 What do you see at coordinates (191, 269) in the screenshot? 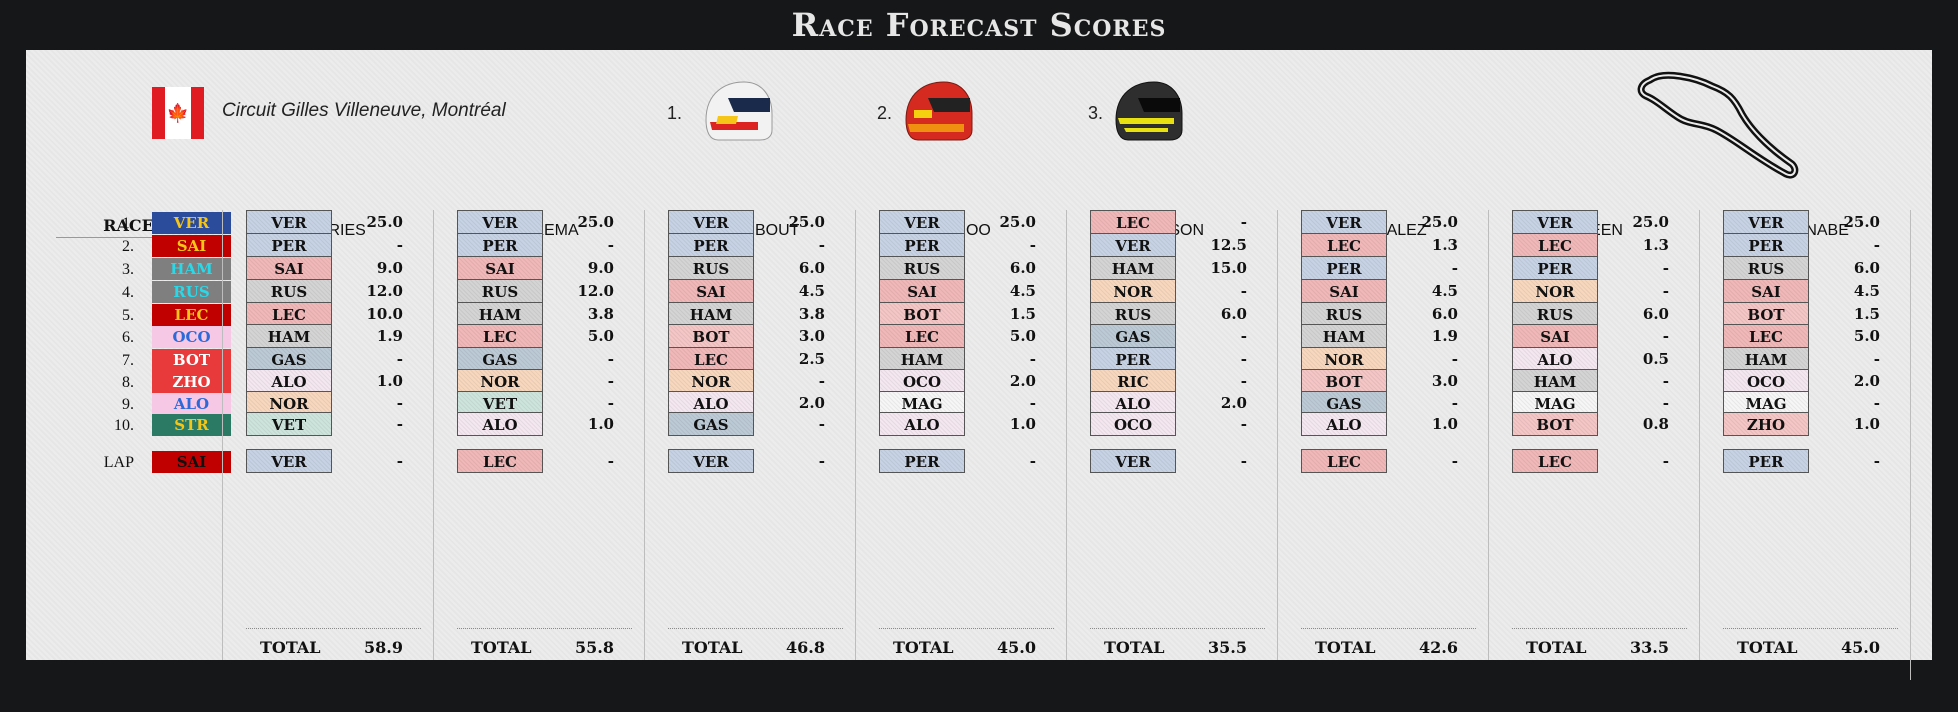
I see `race-driver-chip: HAM` at bounding box center [191, 269].